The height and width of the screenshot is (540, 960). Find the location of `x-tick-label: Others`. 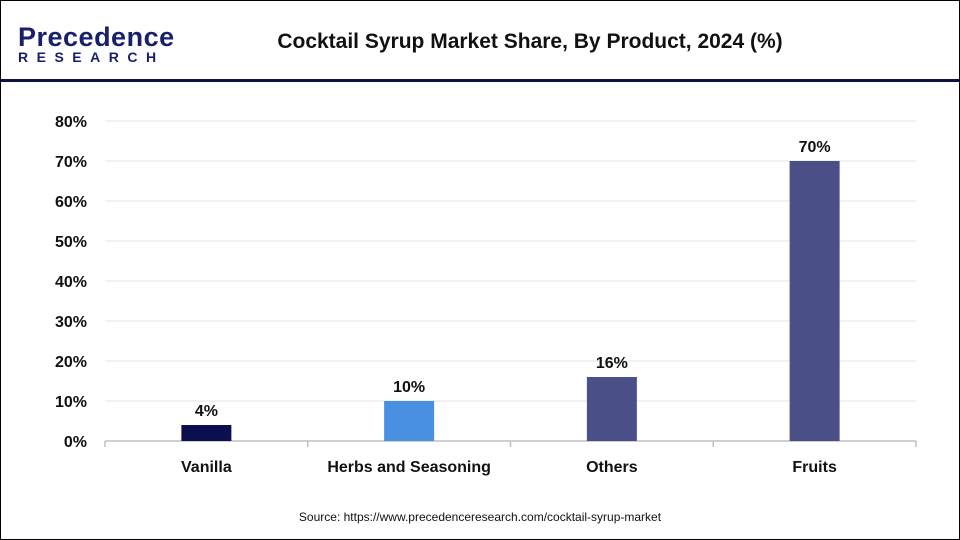

x-tick-label: Others is located at coordinates (612, 467).